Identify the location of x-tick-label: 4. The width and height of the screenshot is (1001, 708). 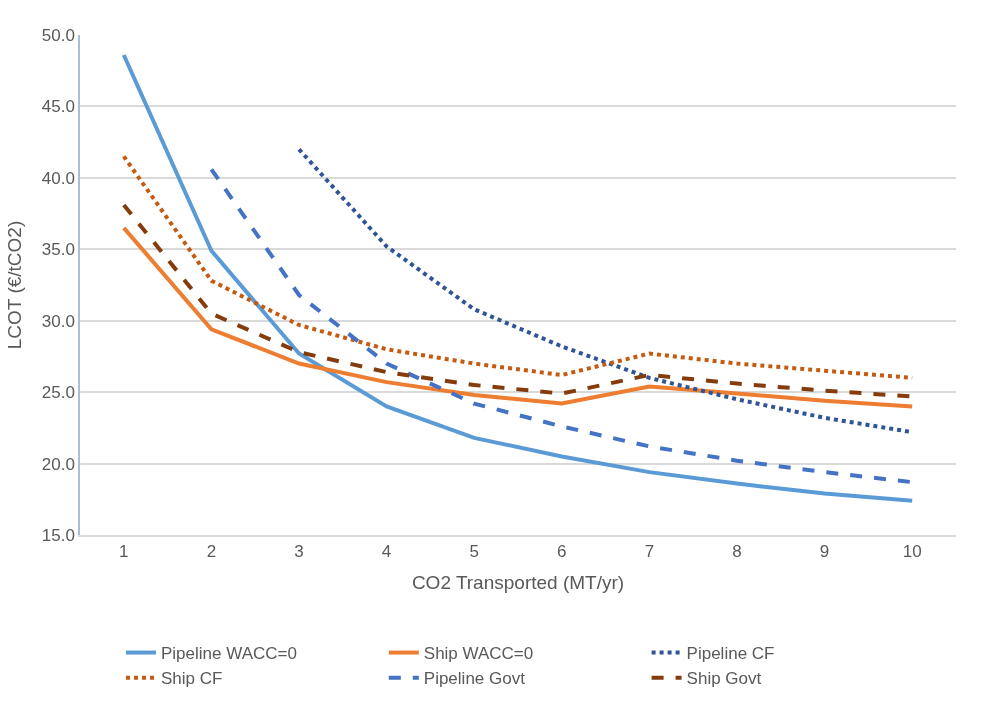
(386, 552).